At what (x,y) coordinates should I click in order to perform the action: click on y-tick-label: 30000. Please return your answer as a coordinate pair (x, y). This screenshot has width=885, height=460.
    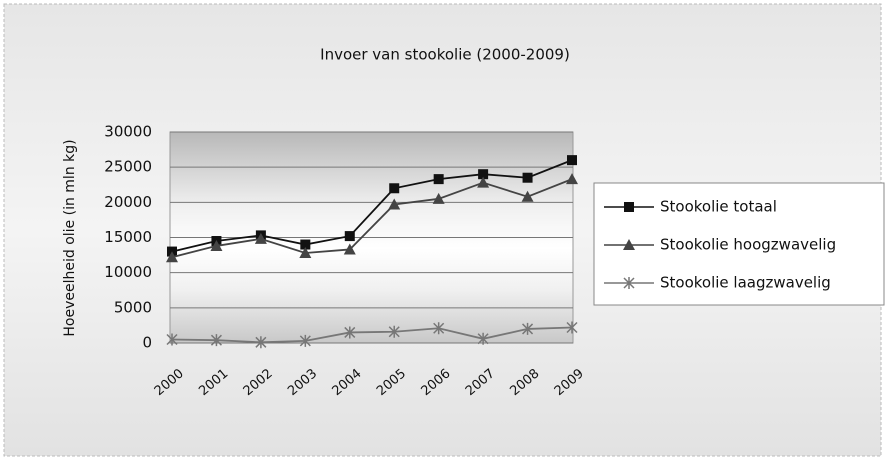
    Looking at the image, I should click on (128, 132).